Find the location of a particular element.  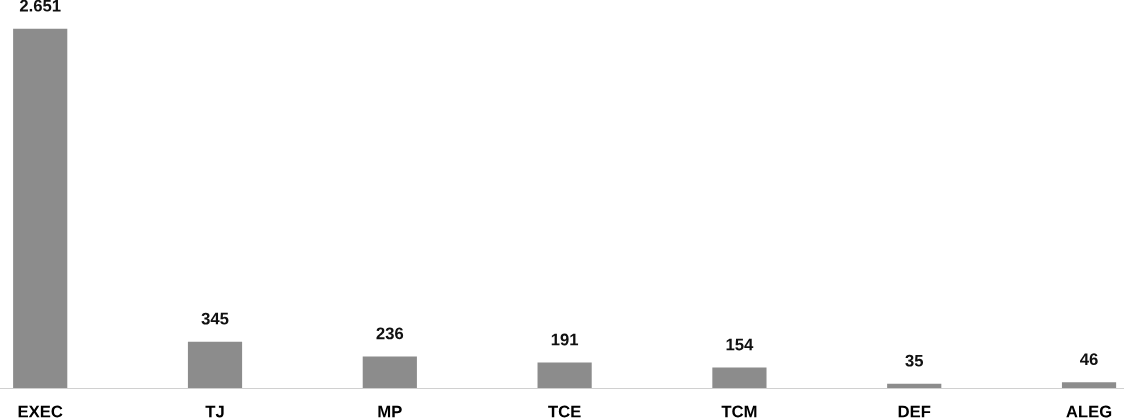

data-label: 236 is located at coordinates (390, 333).